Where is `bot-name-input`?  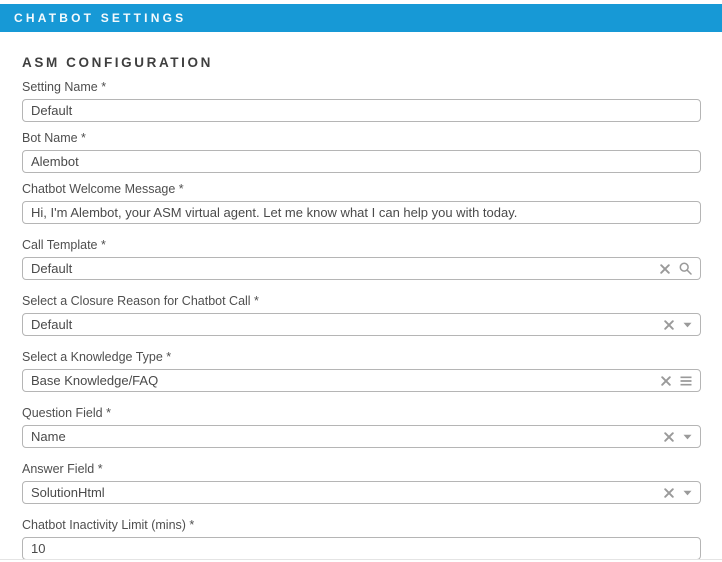
bot-name-input is located at coordinates (361, 161).